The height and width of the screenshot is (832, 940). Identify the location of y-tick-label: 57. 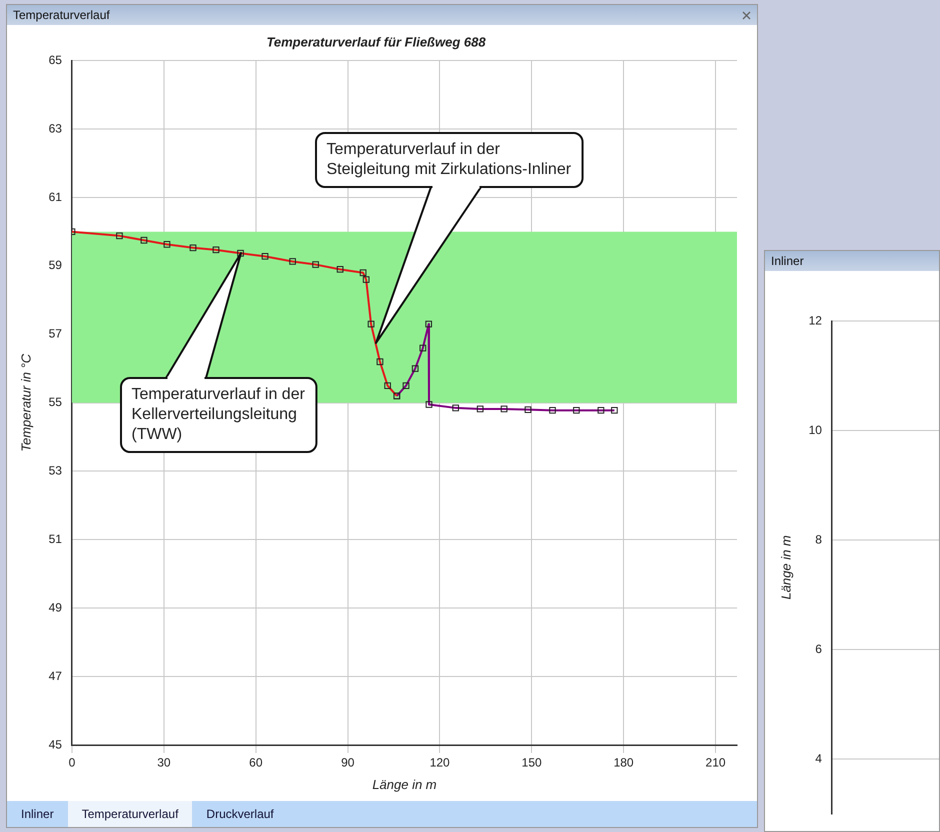
(55, 333).